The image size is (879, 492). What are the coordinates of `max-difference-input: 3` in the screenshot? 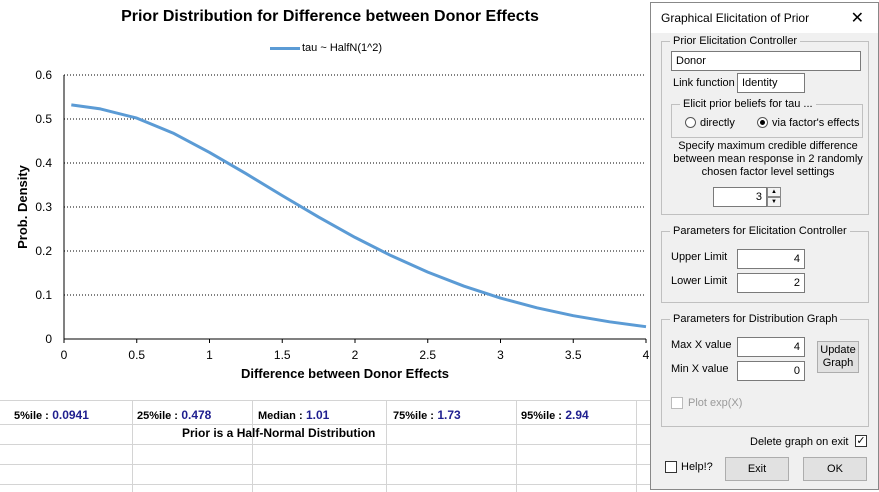 It's located at (740, 197).